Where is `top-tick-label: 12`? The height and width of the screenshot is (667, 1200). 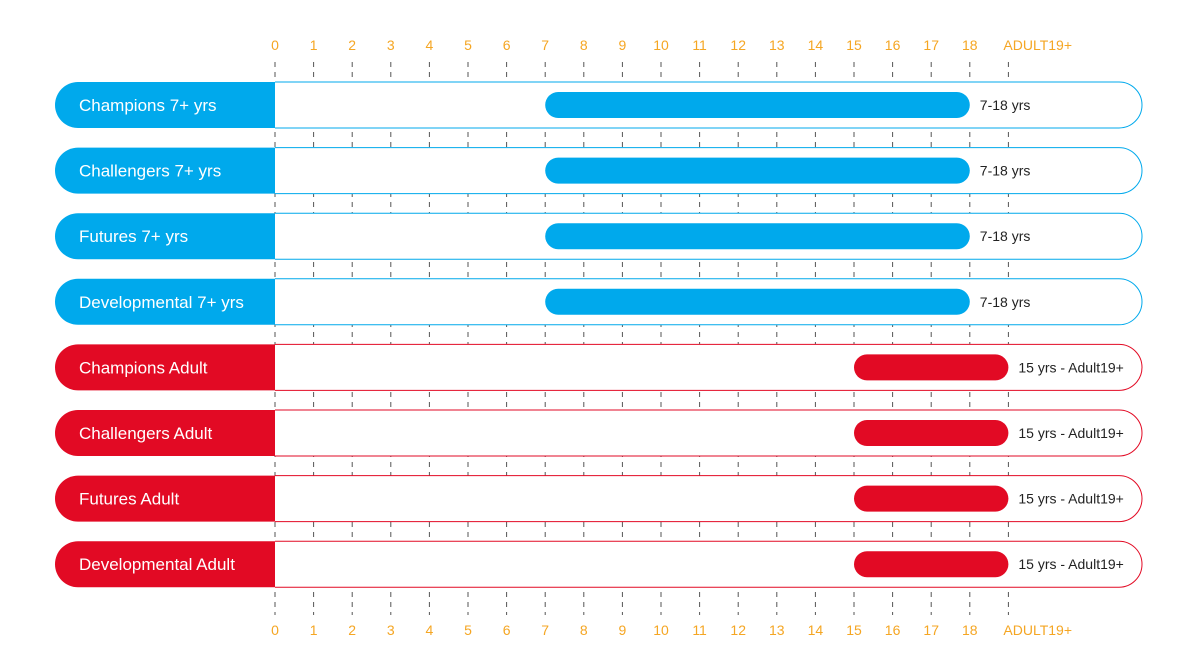 top-tick-label: 12 is located at coordinates (738, 45).